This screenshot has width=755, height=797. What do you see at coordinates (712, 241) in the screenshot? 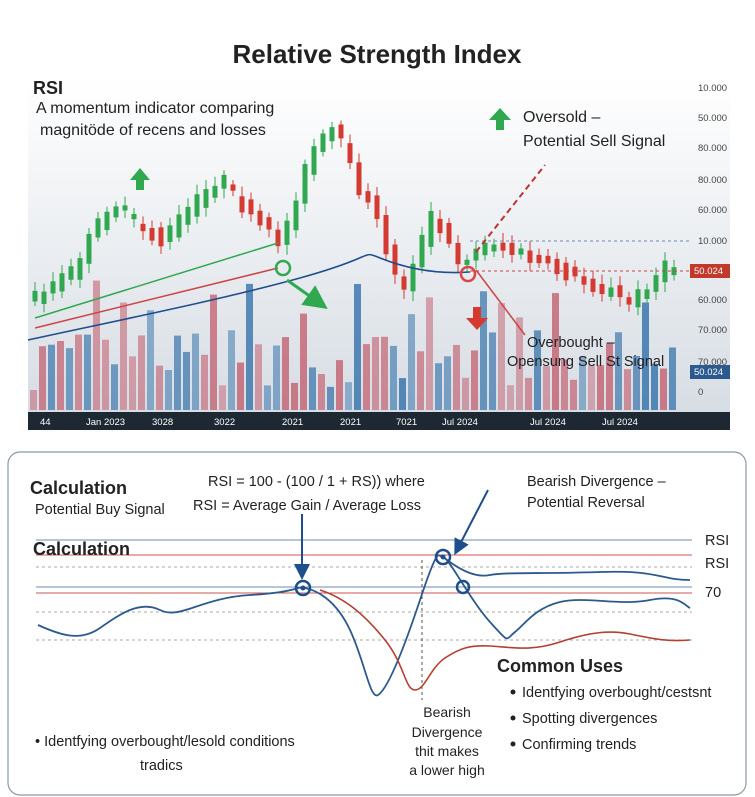
I see `price-label: 10.000` at bounding box center [712, 241].